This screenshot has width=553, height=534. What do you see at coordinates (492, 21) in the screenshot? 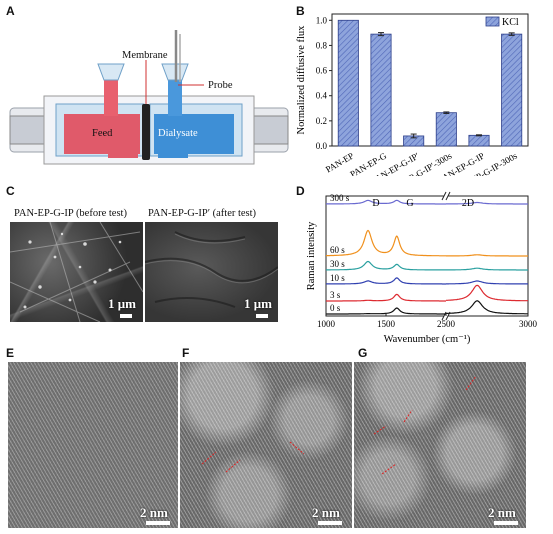
I see `legend-swatch` at bounding box center [492, 21].